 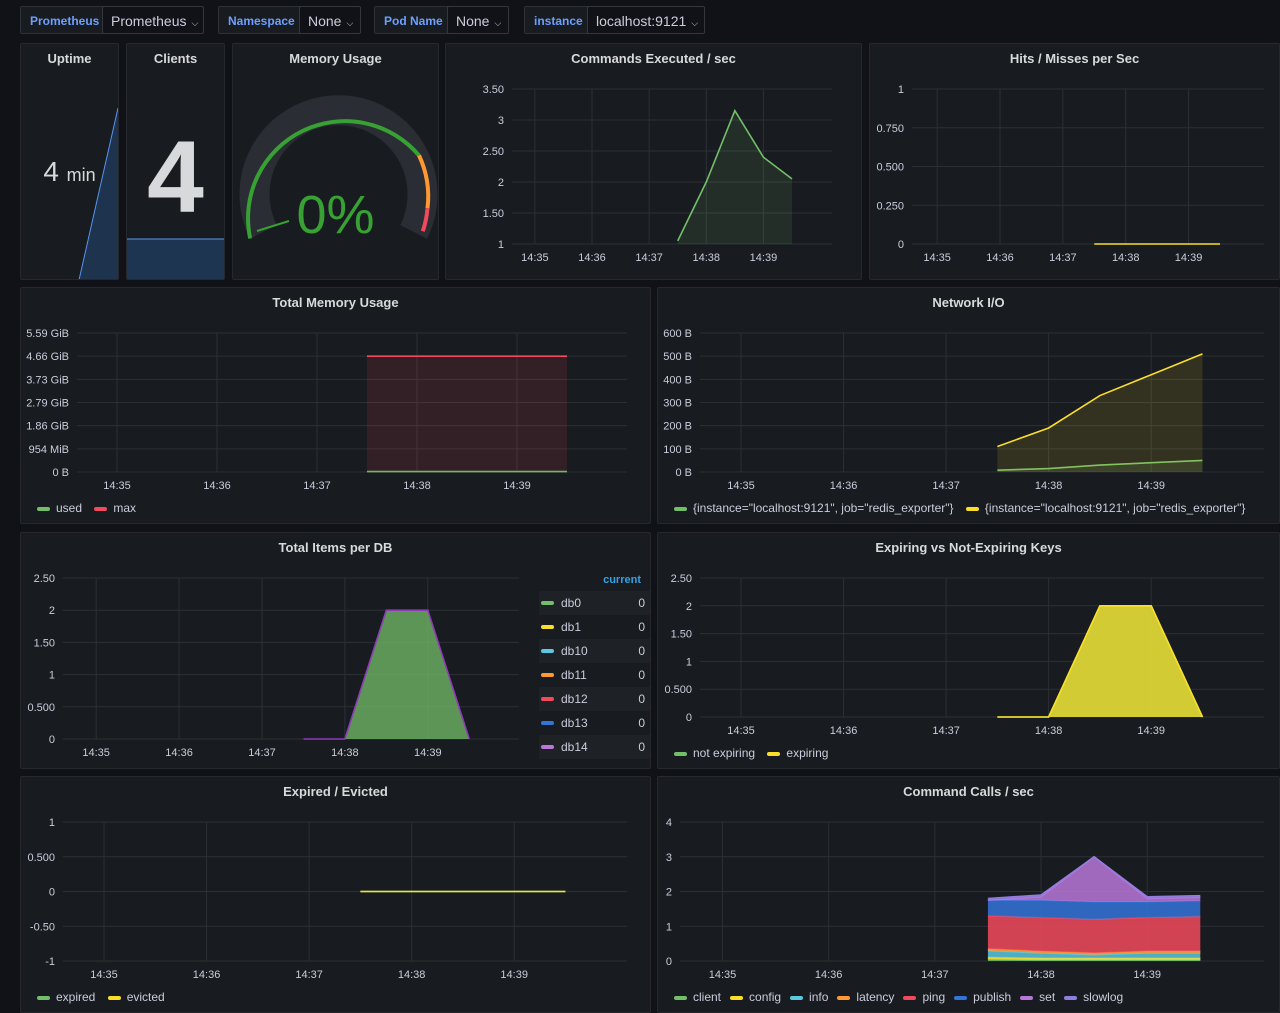 I want to click on expired-evicted-chart: 1 0.500 0 -0.50 -1 14:35 14:36 14:37 14:38 14:39, so click(x=327, y=899).